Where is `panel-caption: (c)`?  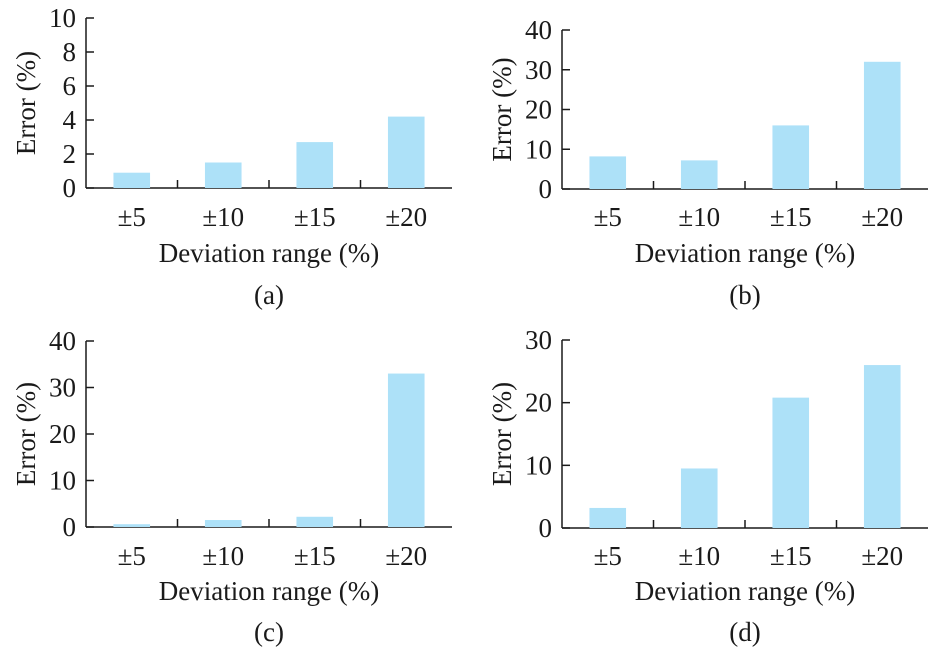 panel-caption: (c) is located at coordinates (269, 632).